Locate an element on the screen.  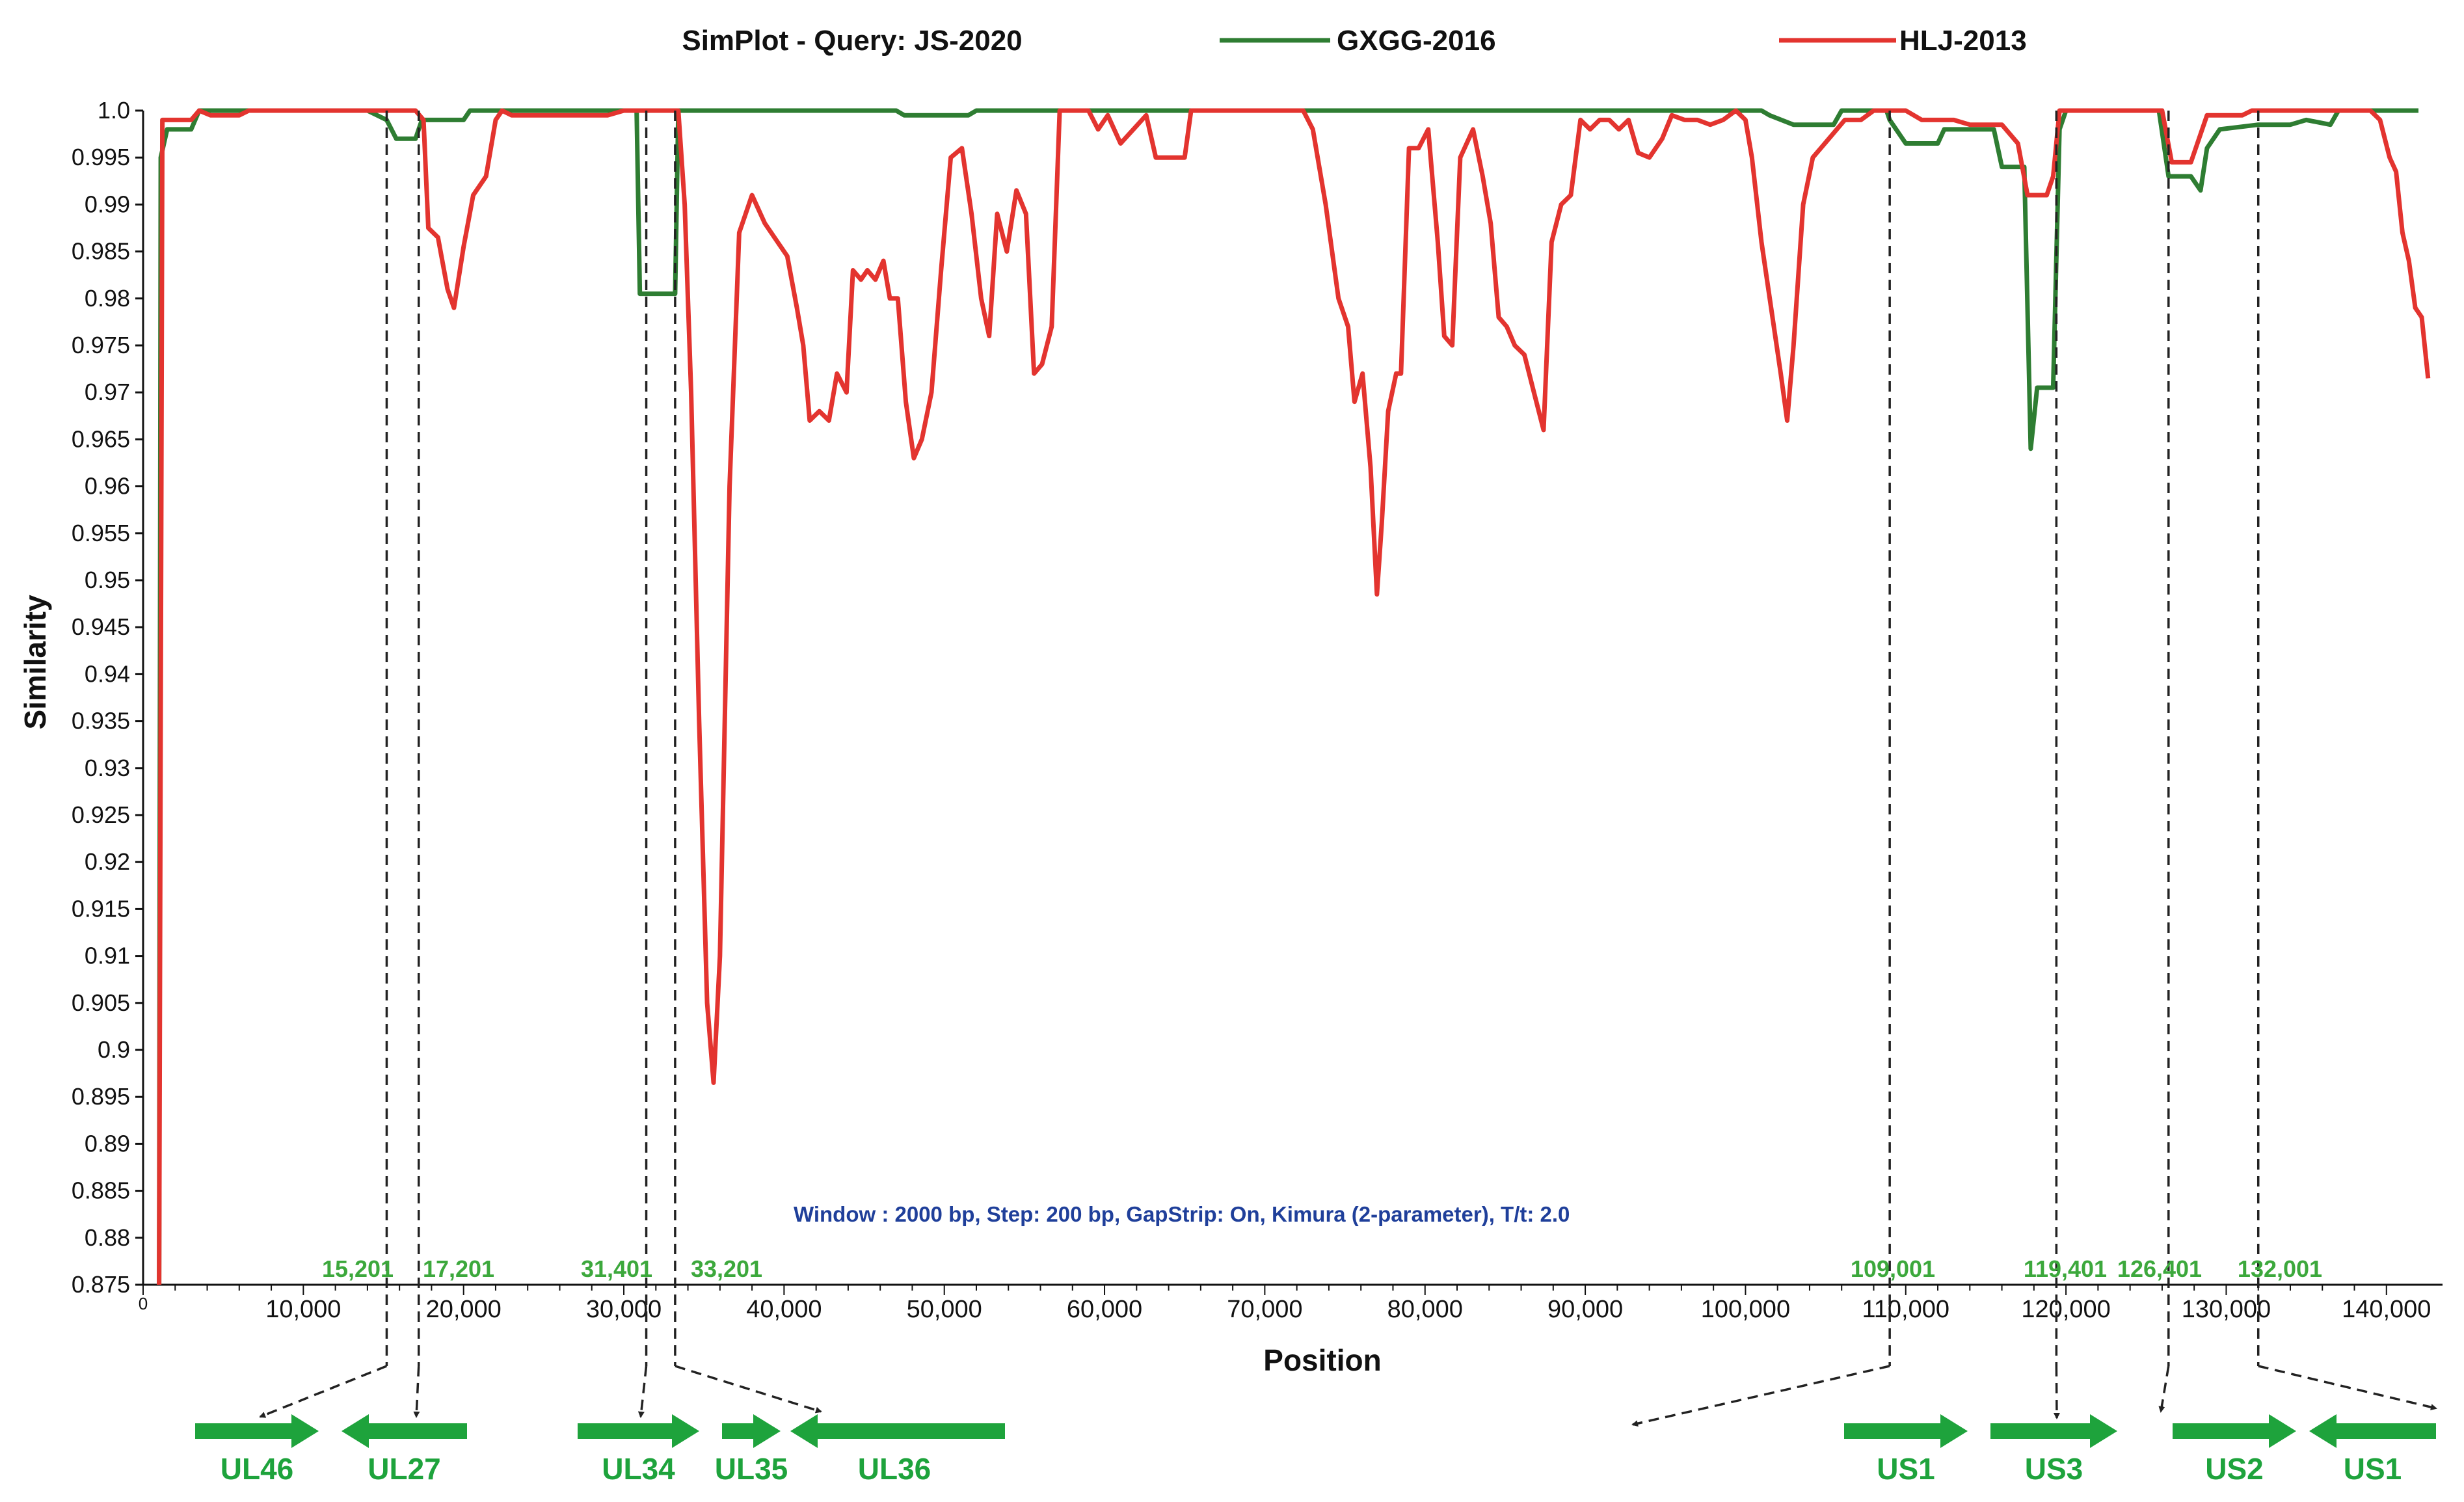
breakpoint-label: 126,401 is located at coordinates (2159, 1268).